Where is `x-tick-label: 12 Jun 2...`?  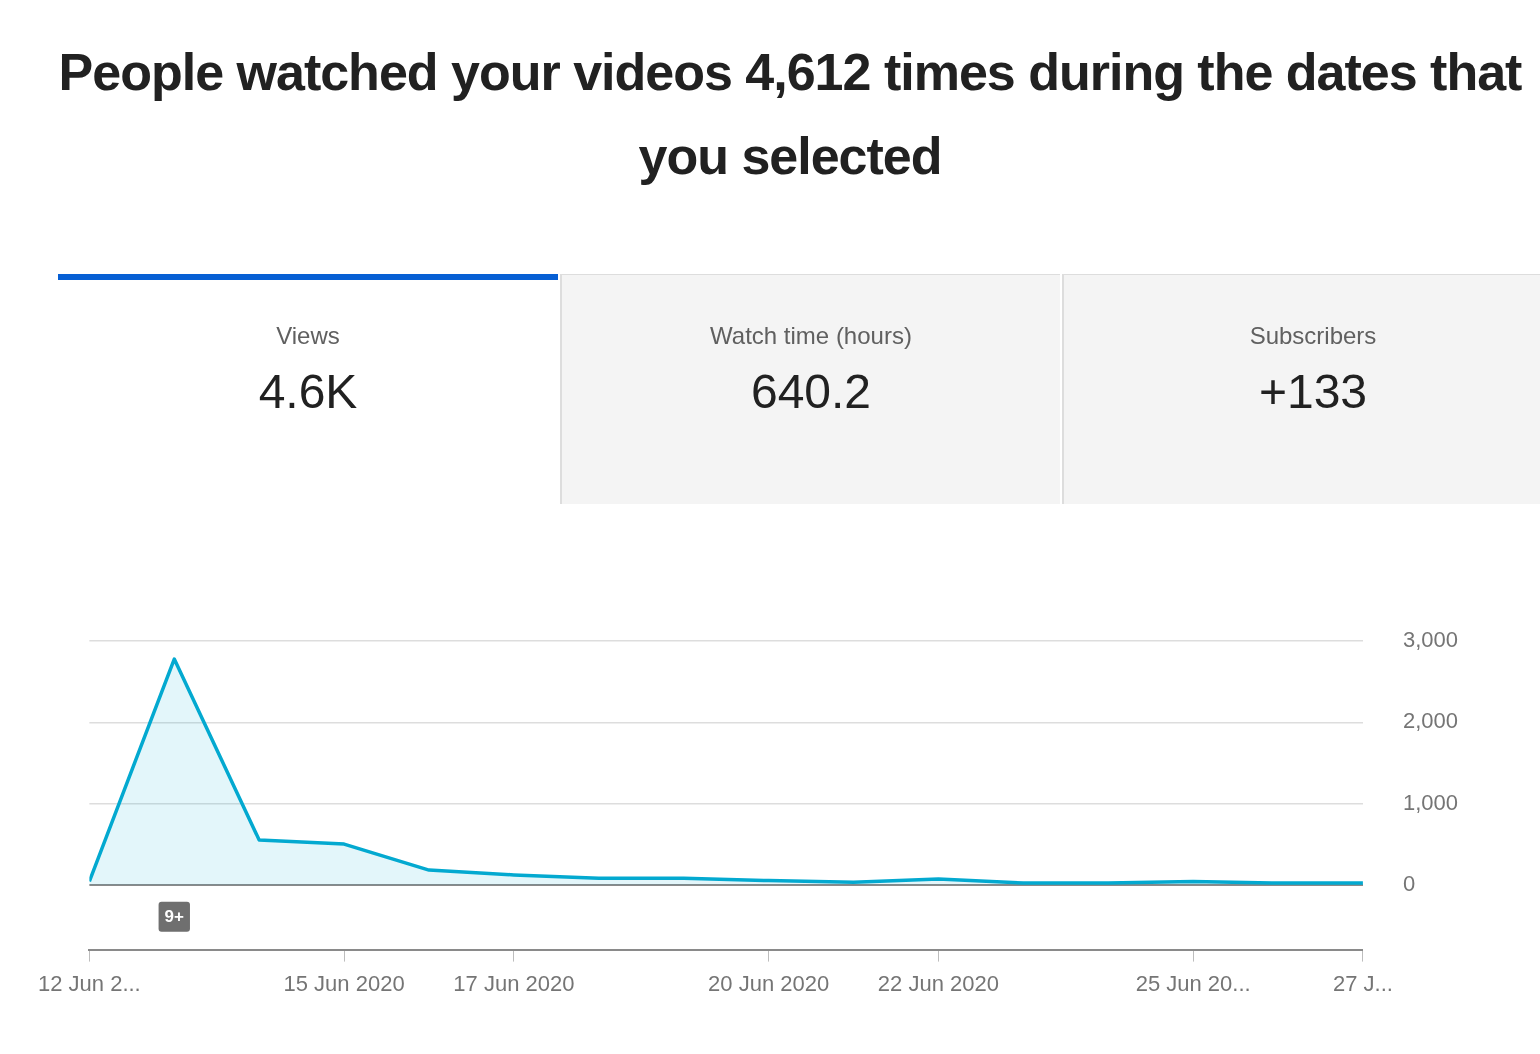
x-tick-label: 12 Jun 2... is located at coordinates (89, 983).